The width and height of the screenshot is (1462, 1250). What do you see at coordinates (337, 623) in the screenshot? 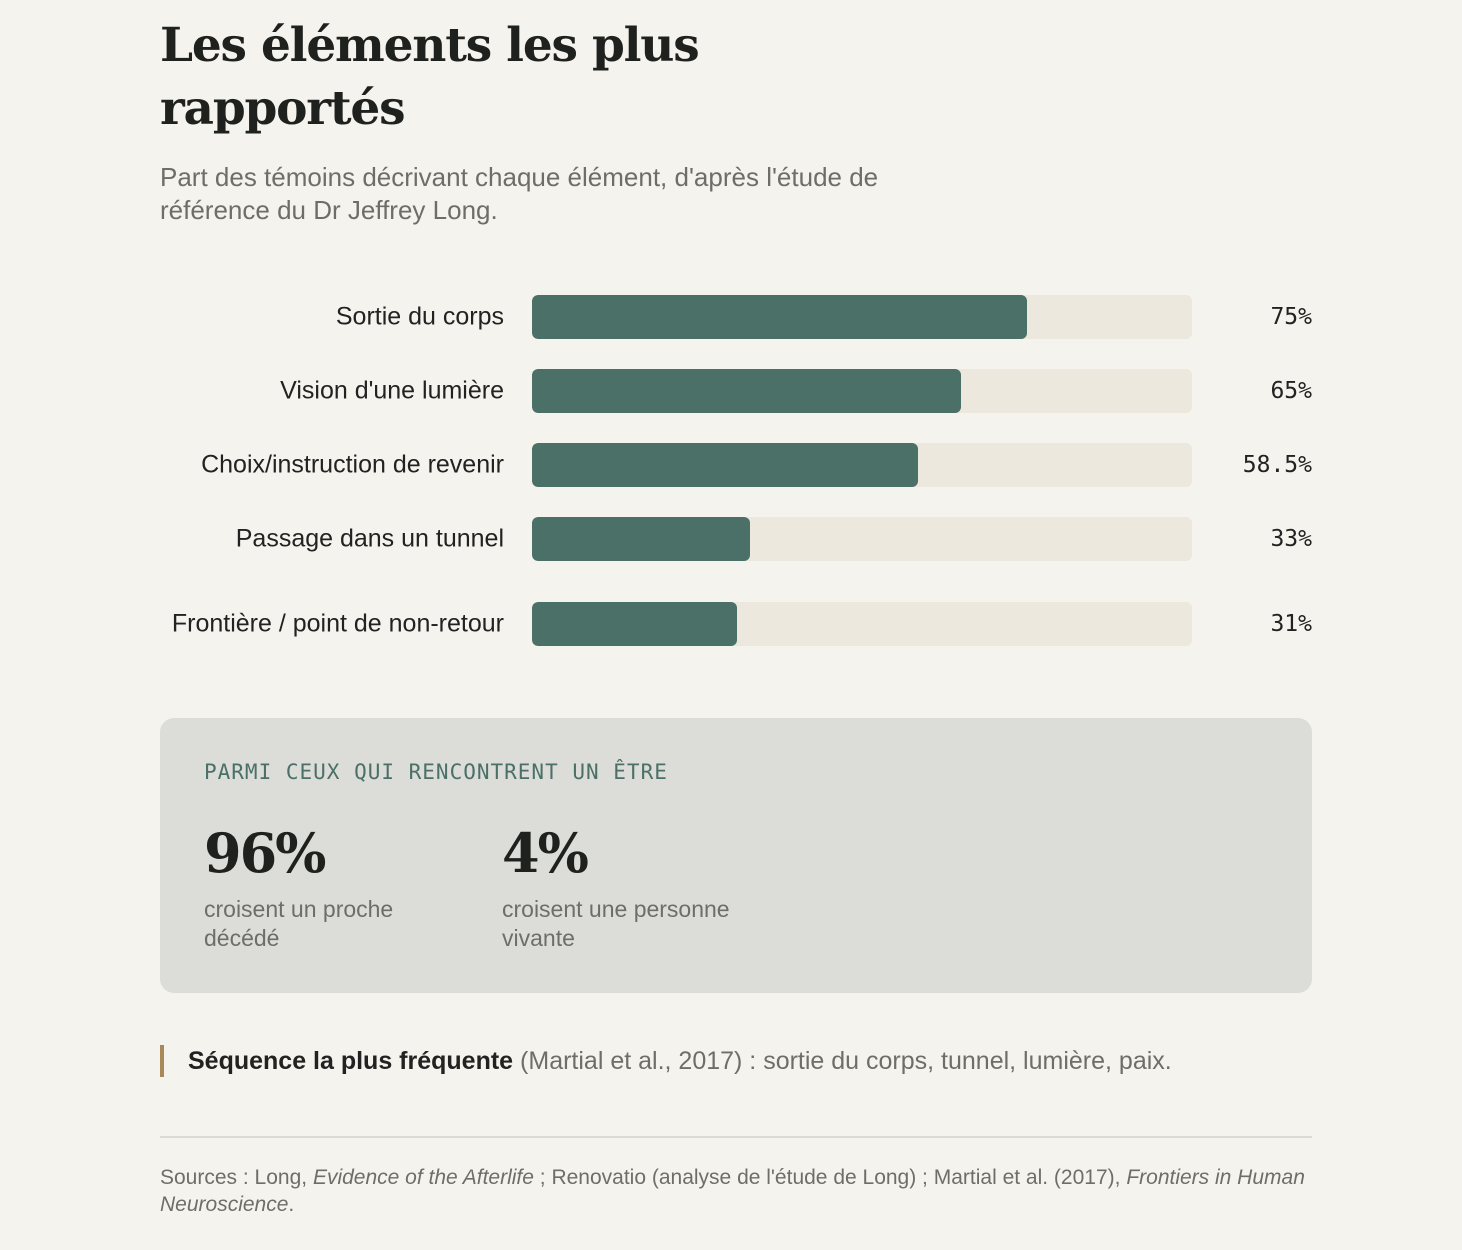
I see `bar-label: Frontière / point de non-retour` at bounding box center [337, 623].